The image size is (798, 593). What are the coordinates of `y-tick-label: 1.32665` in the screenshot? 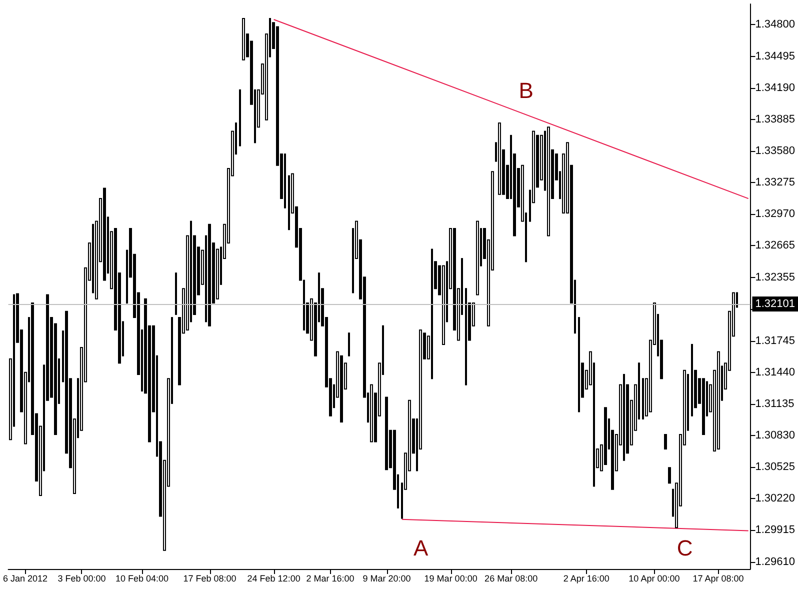 It's located at (775, 246).